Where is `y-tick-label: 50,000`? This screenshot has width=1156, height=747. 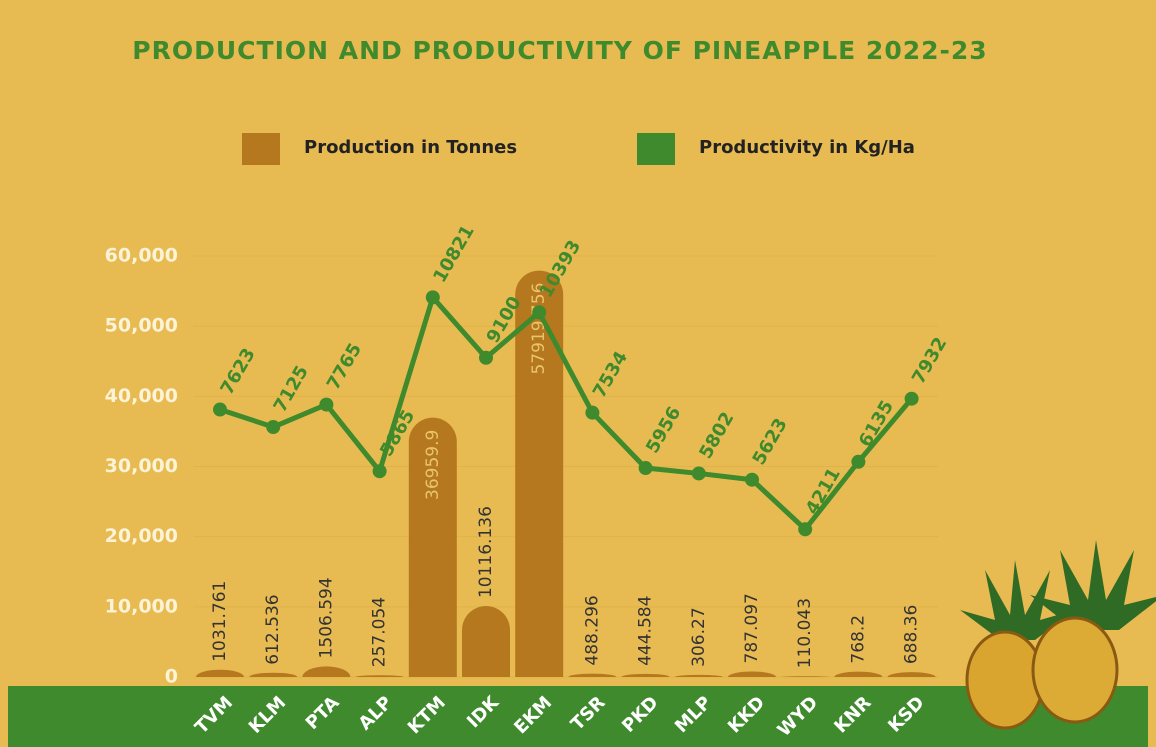
y-tick-label: 50,000 is located at coordinates (141, 326).